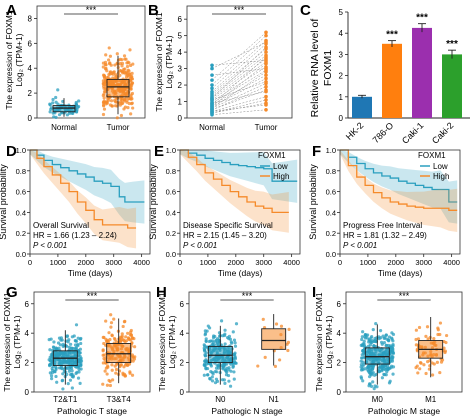 This screenshot has width=474, height=420. I want to click on panel-b-ytick-label: 0, so click(180, 118).